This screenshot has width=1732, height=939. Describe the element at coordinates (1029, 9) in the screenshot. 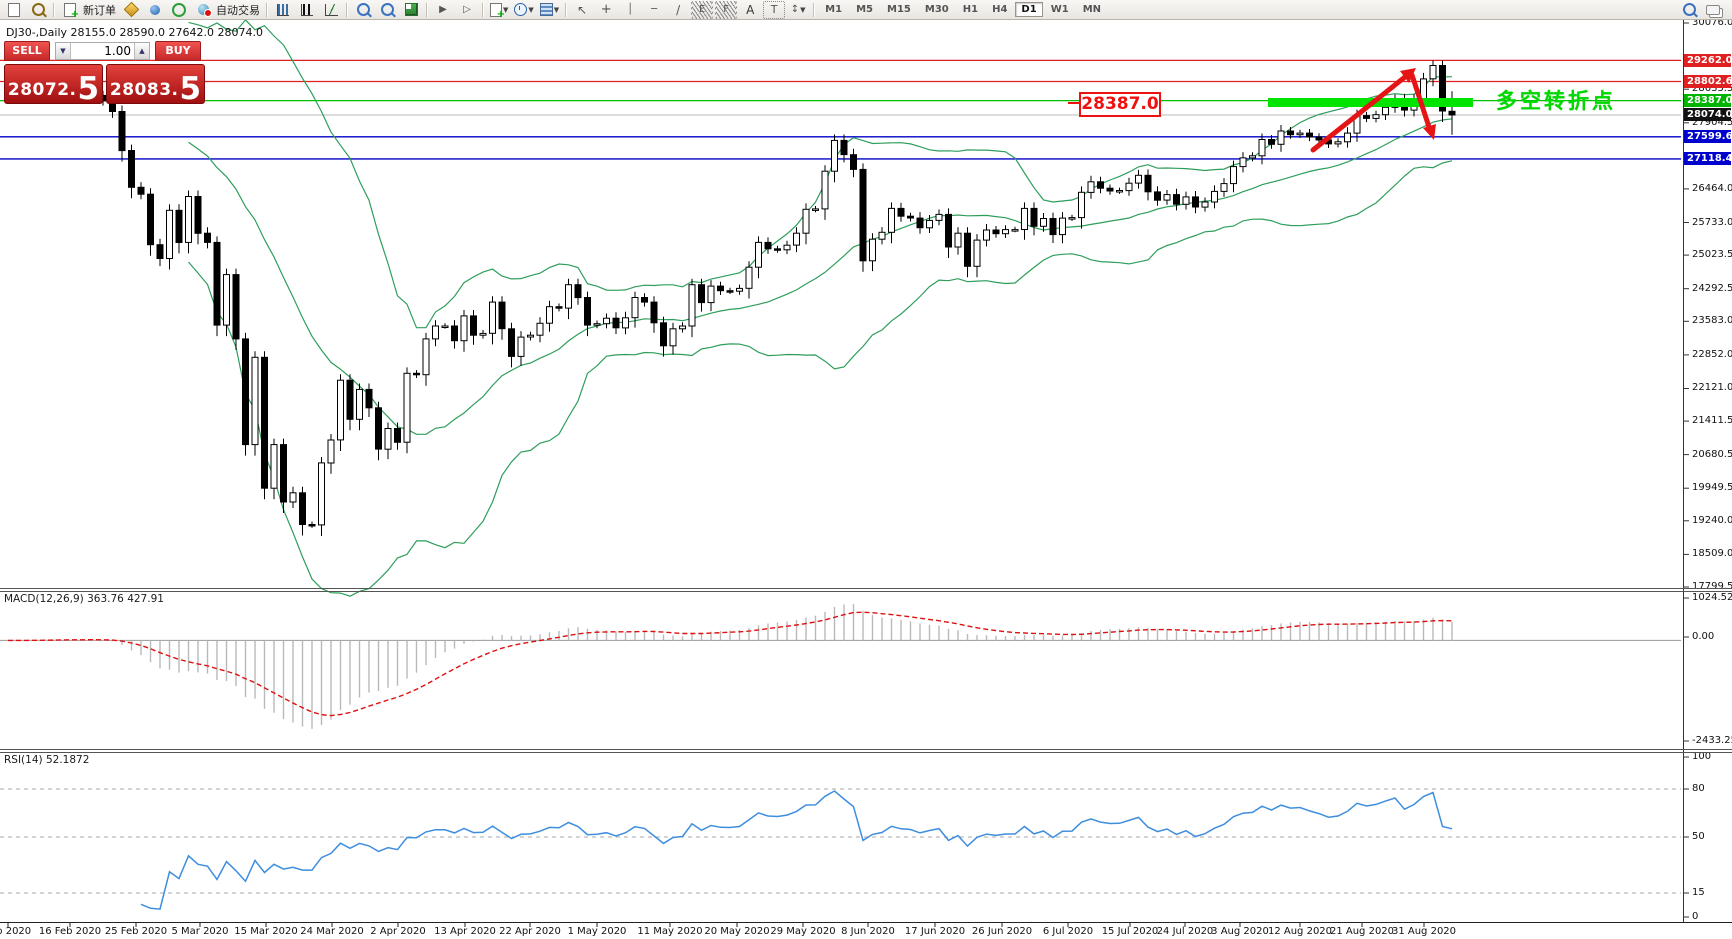

I see `tf-d1: D1` at that location.